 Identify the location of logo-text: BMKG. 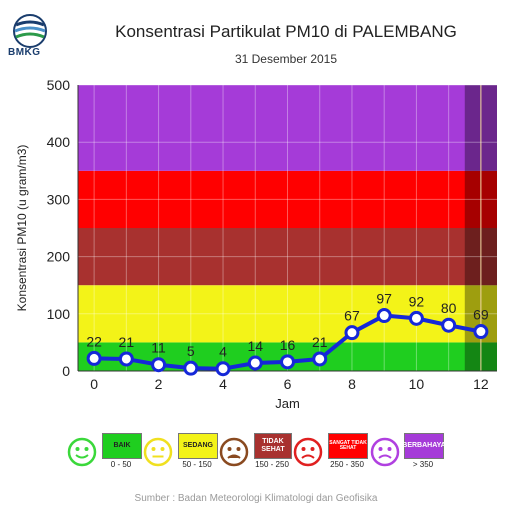
(24, 52).